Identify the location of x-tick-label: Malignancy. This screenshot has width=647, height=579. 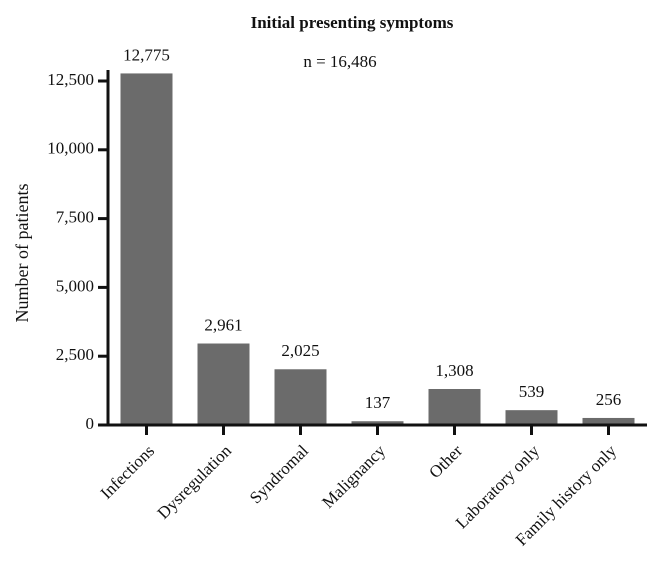
(353, 476).